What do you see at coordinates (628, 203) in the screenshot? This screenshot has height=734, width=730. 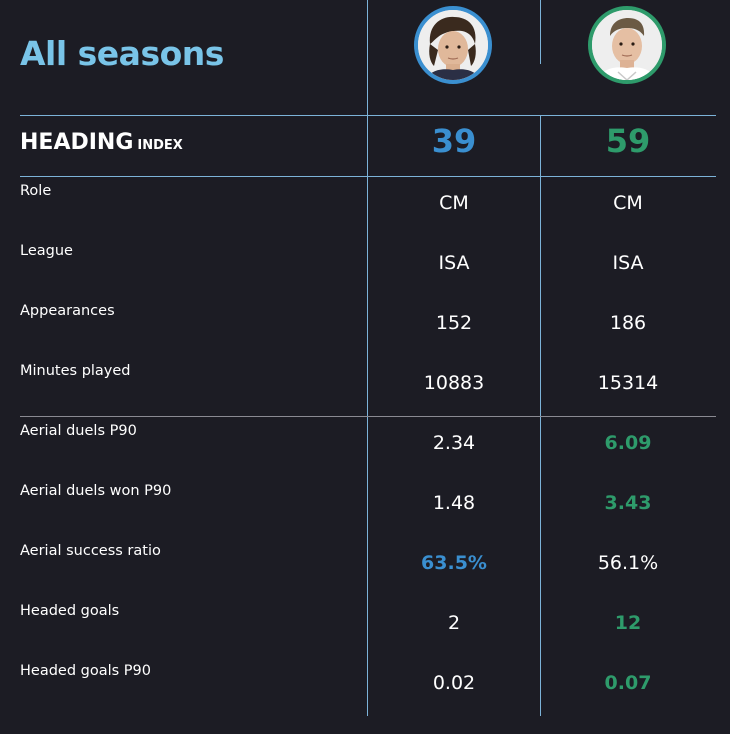 I see `cell-role-right: CM` at bounding box center [628, 203].